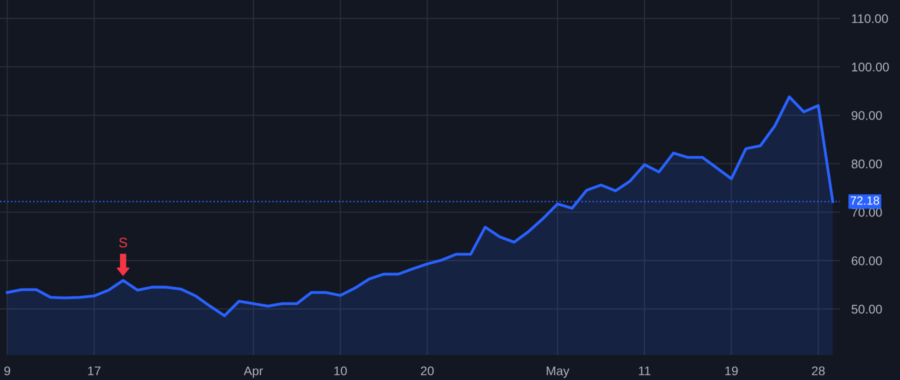  What do you see at coordinates (427, 371) in the screenshot?
I see `x-tick-label: 20` at bounding box center [427, 371].